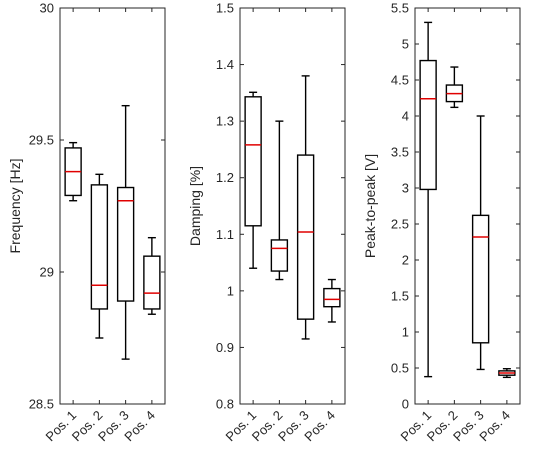 This screenshot has height=455, width=550. Describe the element at coordinates (405, 332) in the screenshot. I see `peak-to-peak-ytick-label: 1` at that location.